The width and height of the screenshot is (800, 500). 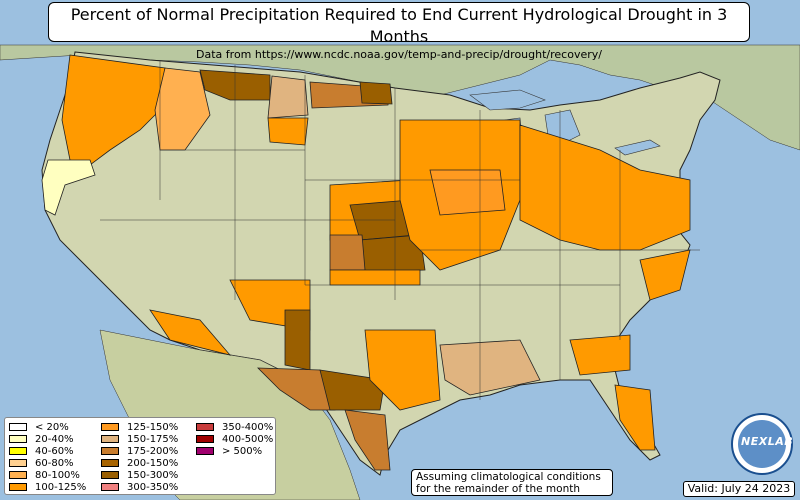 I want to click on logo-text: NEXLAB, so click(x=767, y=441).